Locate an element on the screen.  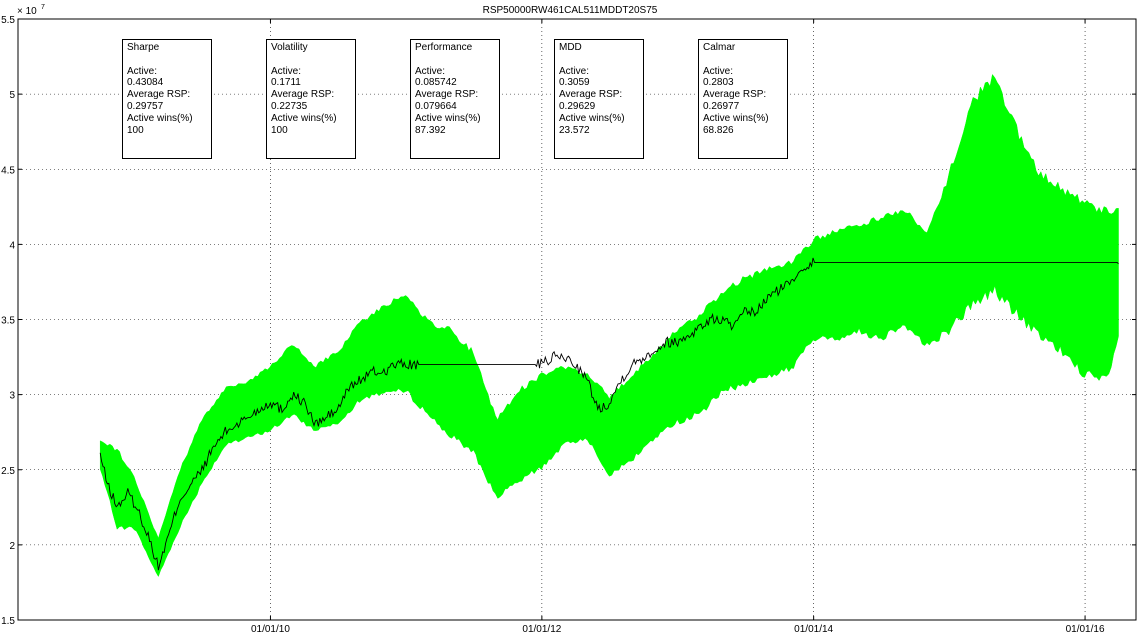
stat-box-value: 0.43084 is located at coordinates (145, 83).